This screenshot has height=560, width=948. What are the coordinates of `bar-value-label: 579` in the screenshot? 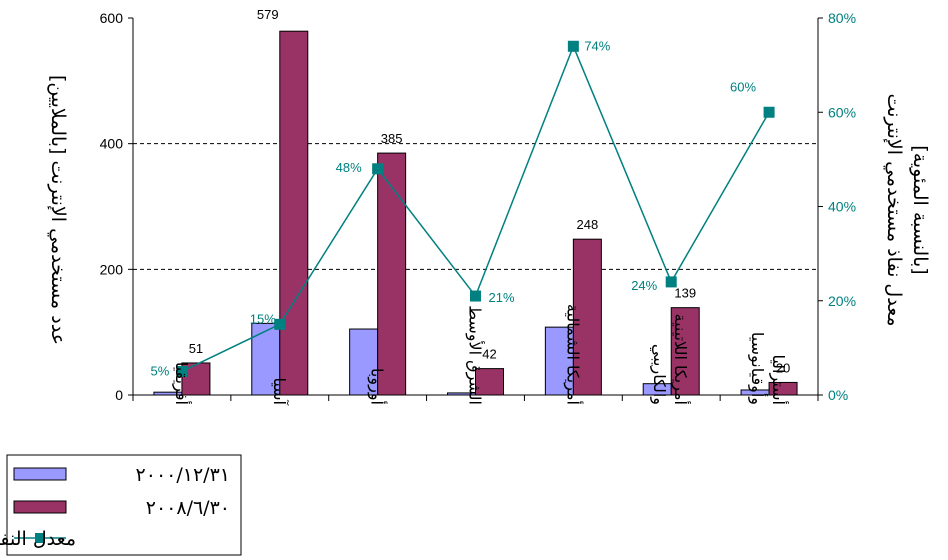 It's located at (268, 14).